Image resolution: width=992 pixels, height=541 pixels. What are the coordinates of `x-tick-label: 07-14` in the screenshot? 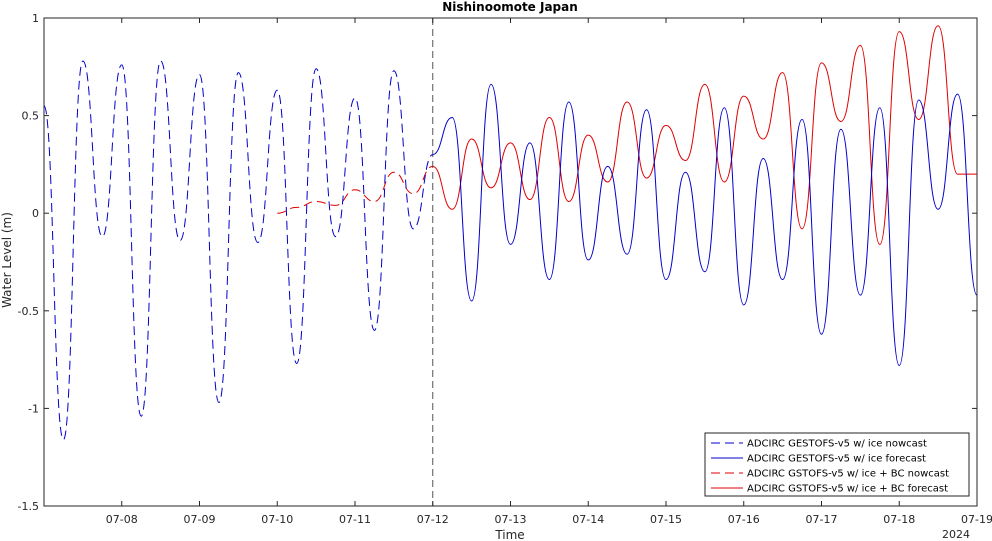 It's located at (588, 519).